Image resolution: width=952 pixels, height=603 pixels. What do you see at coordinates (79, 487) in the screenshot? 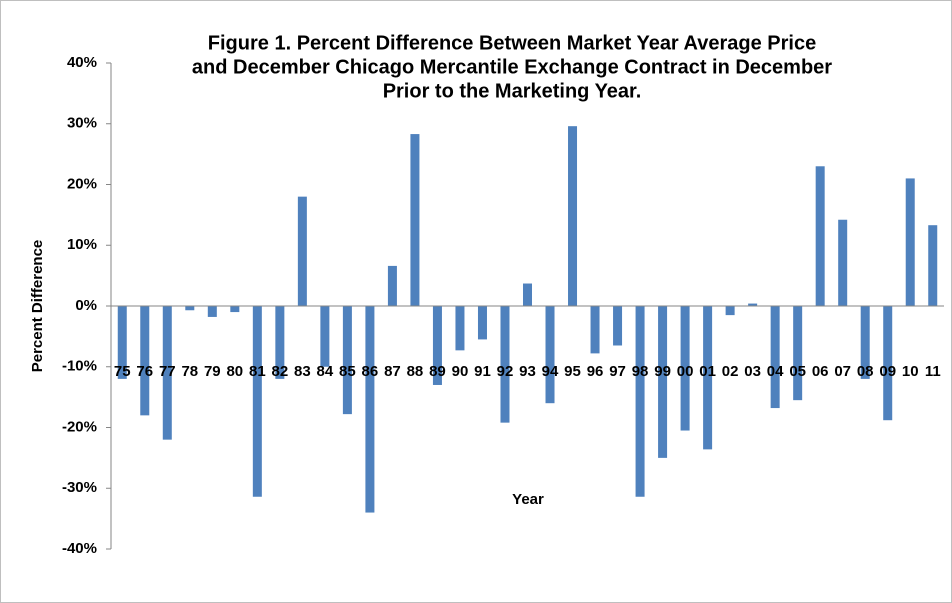
I see `y-tick-label: -30%` at bounding box center [79, 487].